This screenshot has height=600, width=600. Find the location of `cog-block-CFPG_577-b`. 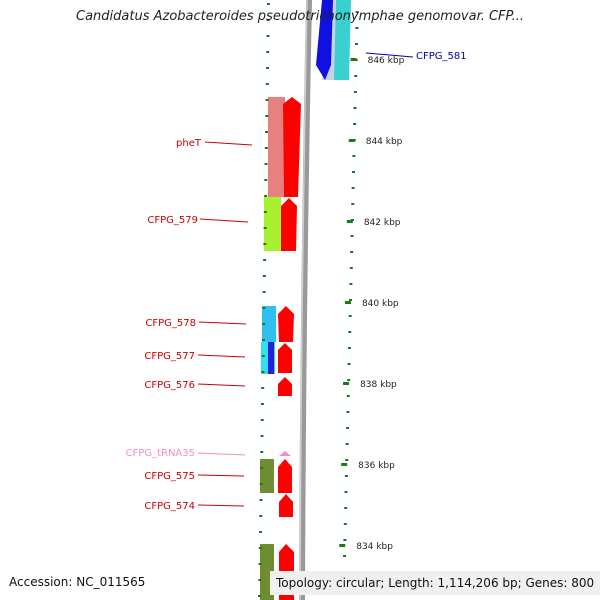

cog-block-CFPG_577-b is located at coordinates (271, 358).